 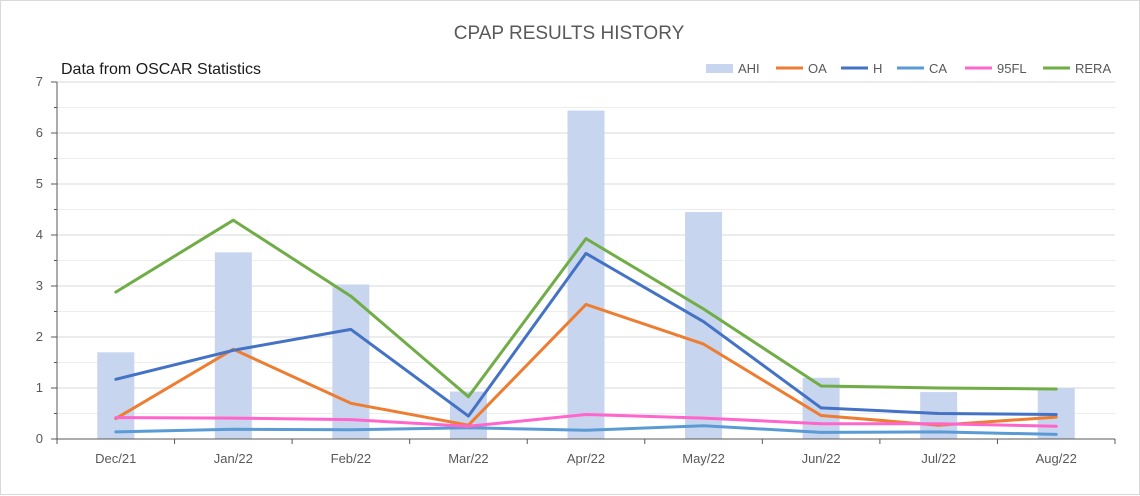 What do you see at coordinates (39, 81) in the screenshot?
I see `y-tick-label: 7` at bounding box center [39, 81].